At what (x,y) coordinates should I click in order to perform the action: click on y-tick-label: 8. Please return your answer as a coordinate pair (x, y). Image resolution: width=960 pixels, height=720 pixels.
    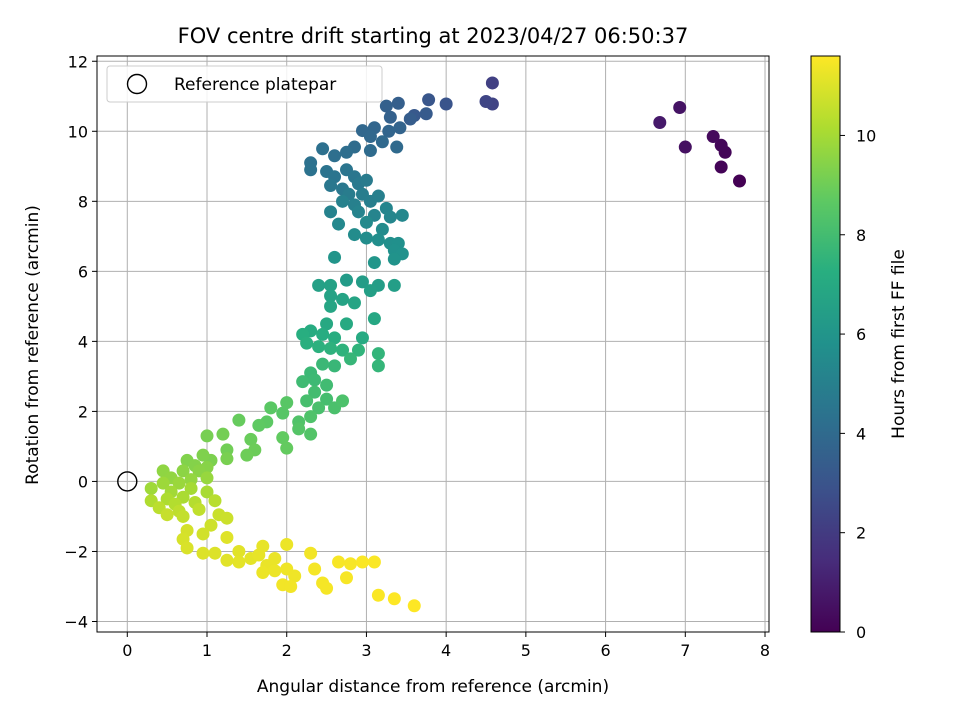
    Looking at the image, I should click on (83, 201).